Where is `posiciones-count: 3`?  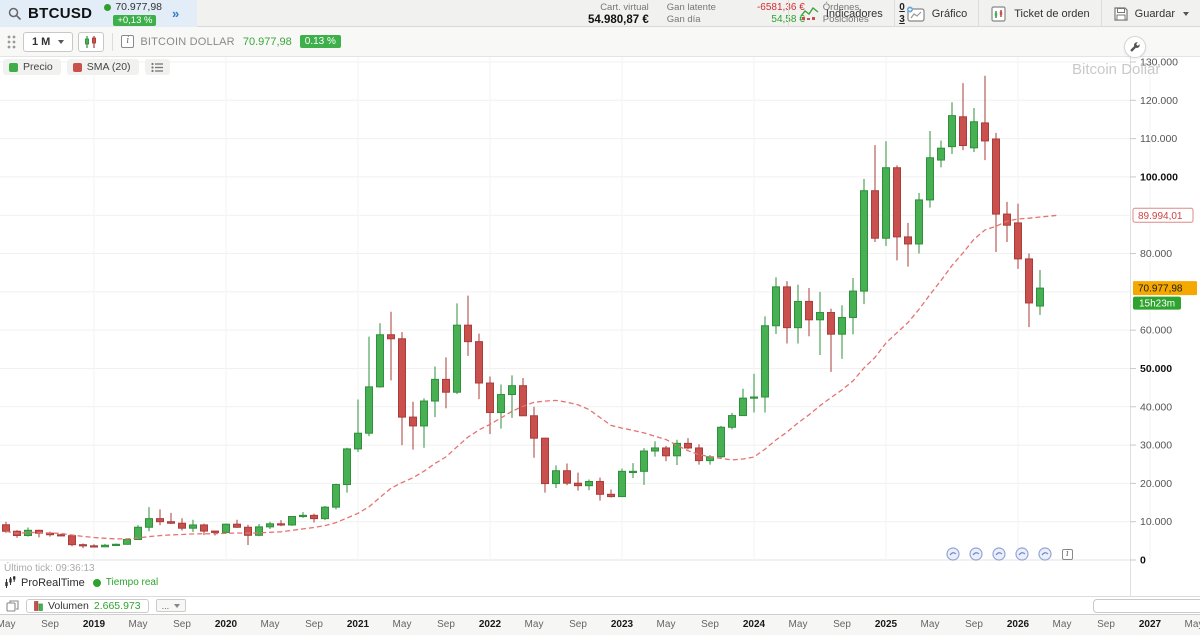
posiciones-count: 3 is located at coordinates (902, 19).